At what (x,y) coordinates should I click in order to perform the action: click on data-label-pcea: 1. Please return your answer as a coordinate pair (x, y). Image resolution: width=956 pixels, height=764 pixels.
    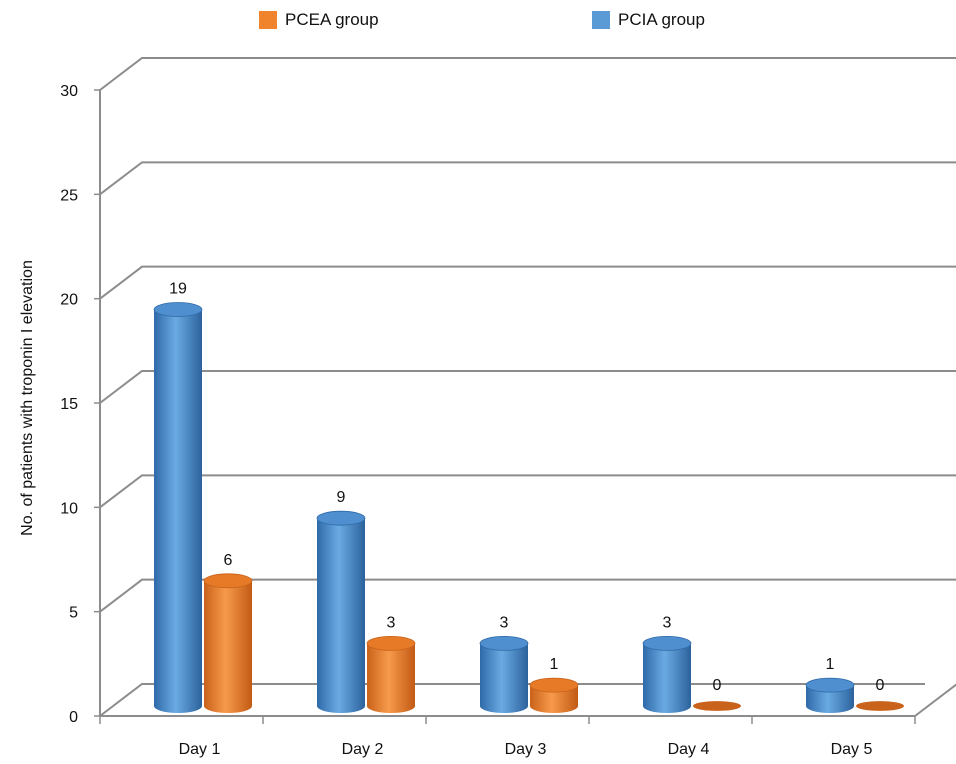
    Looking at the image, I should click on (554, 664).